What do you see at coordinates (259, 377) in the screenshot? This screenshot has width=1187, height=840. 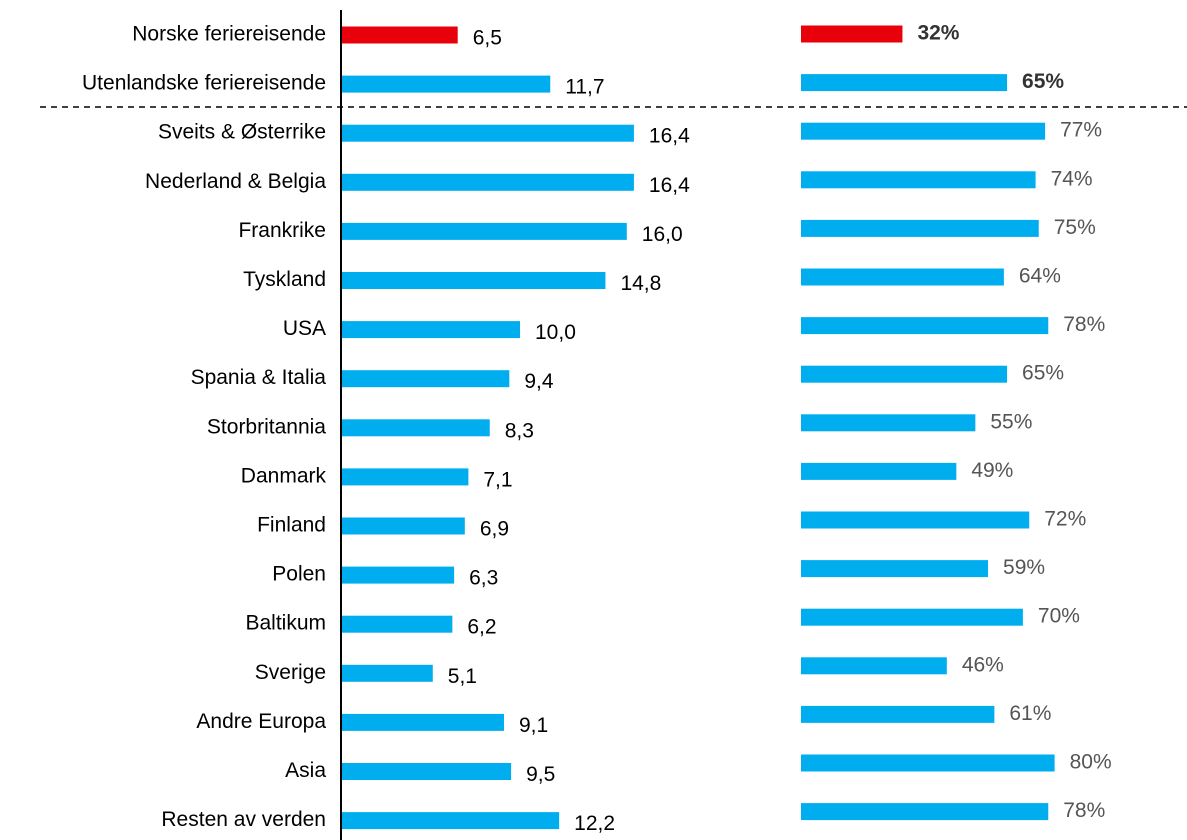 I see `category-label: Spania & Italia` at bounding box center [259, 377].